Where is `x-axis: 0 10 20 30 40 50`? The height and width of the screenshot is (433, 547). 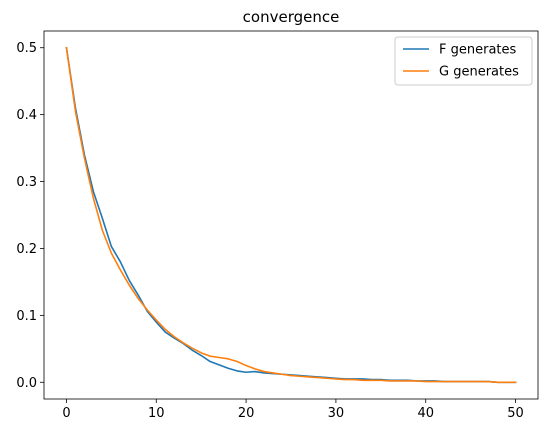
x-axis: 0 10 20 30 40 50 is located at coordinates (293, 410).